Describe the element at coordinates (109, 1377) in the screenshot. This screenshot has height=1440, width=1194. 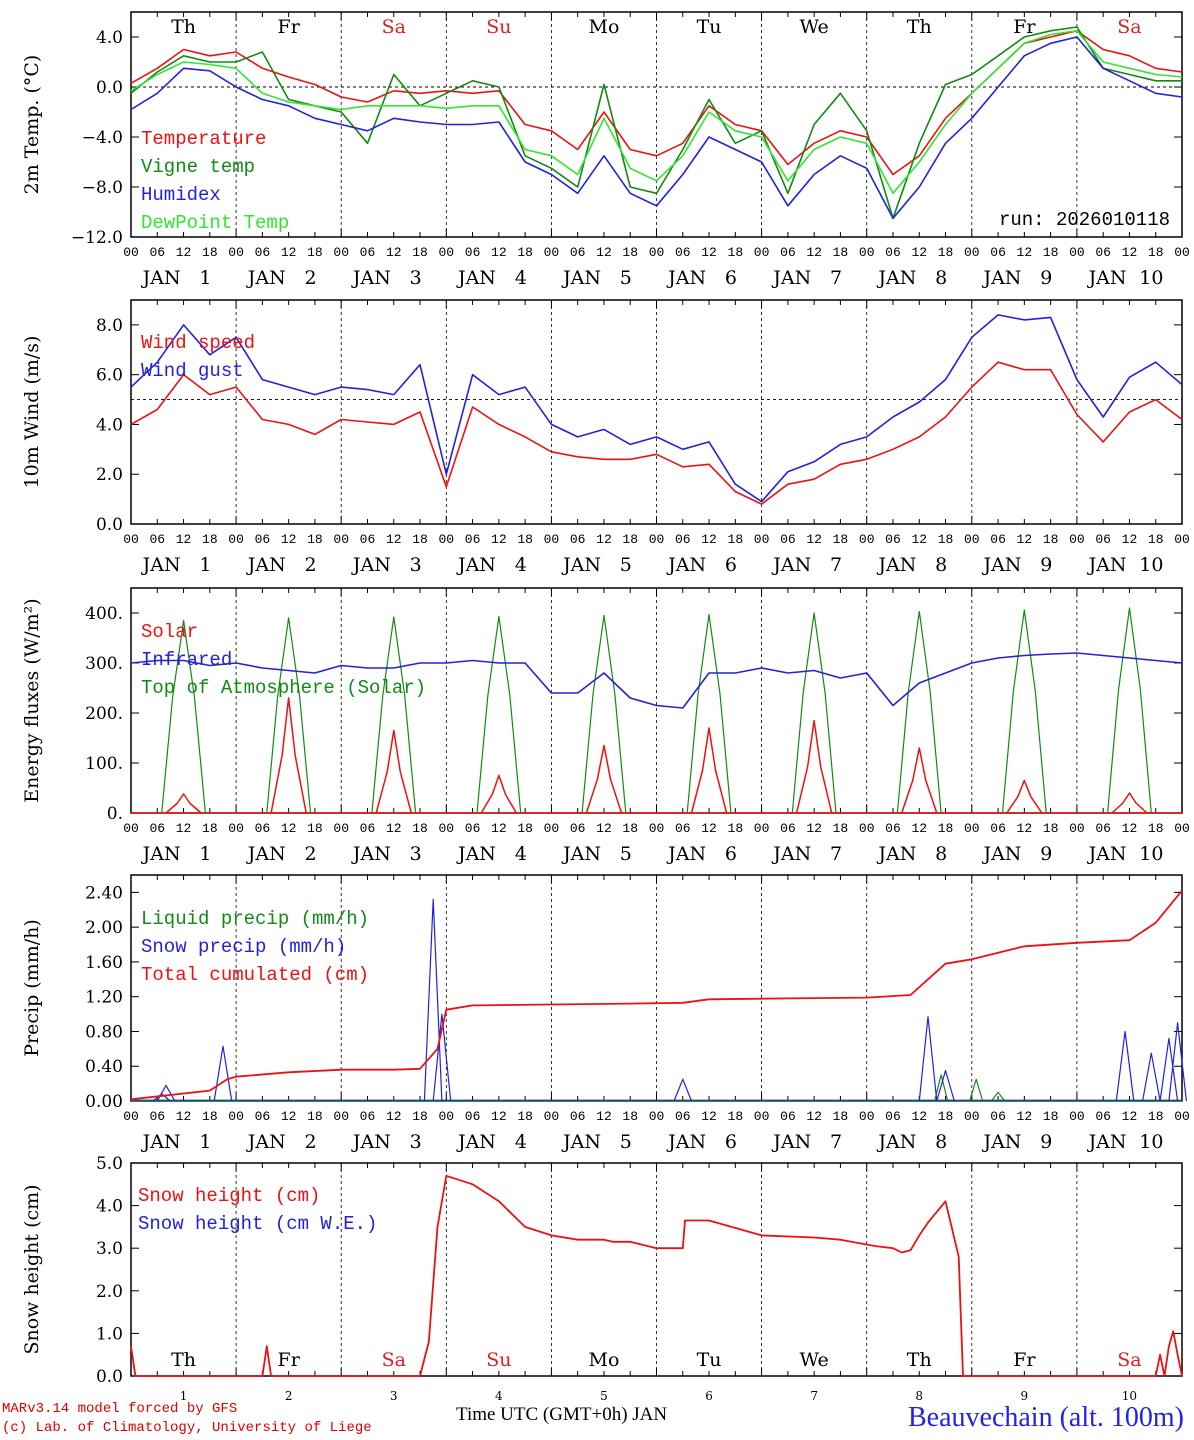
I see `y-tick-label: 0.0` at that location.